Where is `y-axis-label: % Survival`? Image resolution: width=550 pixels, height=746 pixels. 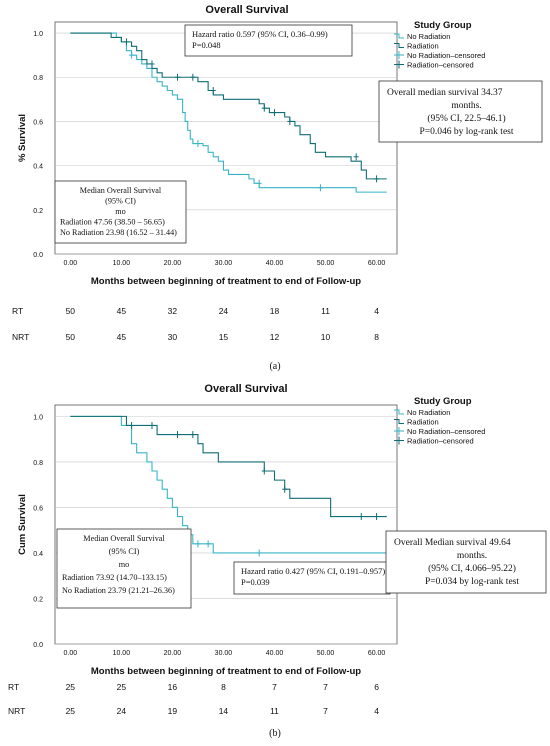
y-axis-label: % Survival is located at coordinates (22, 138).